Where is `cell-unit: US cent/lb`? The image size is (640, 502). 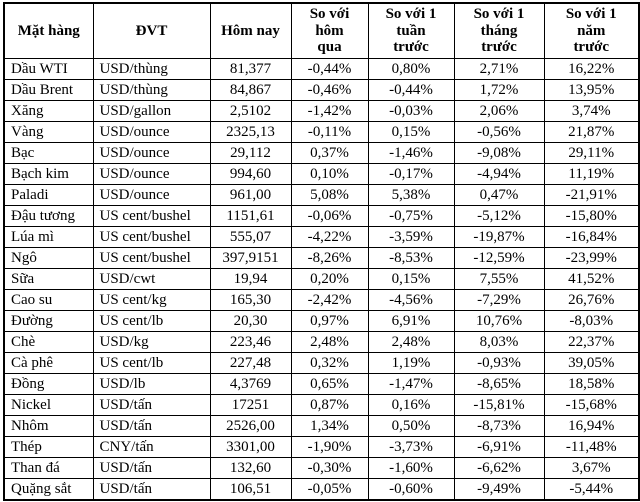 cell-unit: US cent/lb is located at coordinates (151, 363).